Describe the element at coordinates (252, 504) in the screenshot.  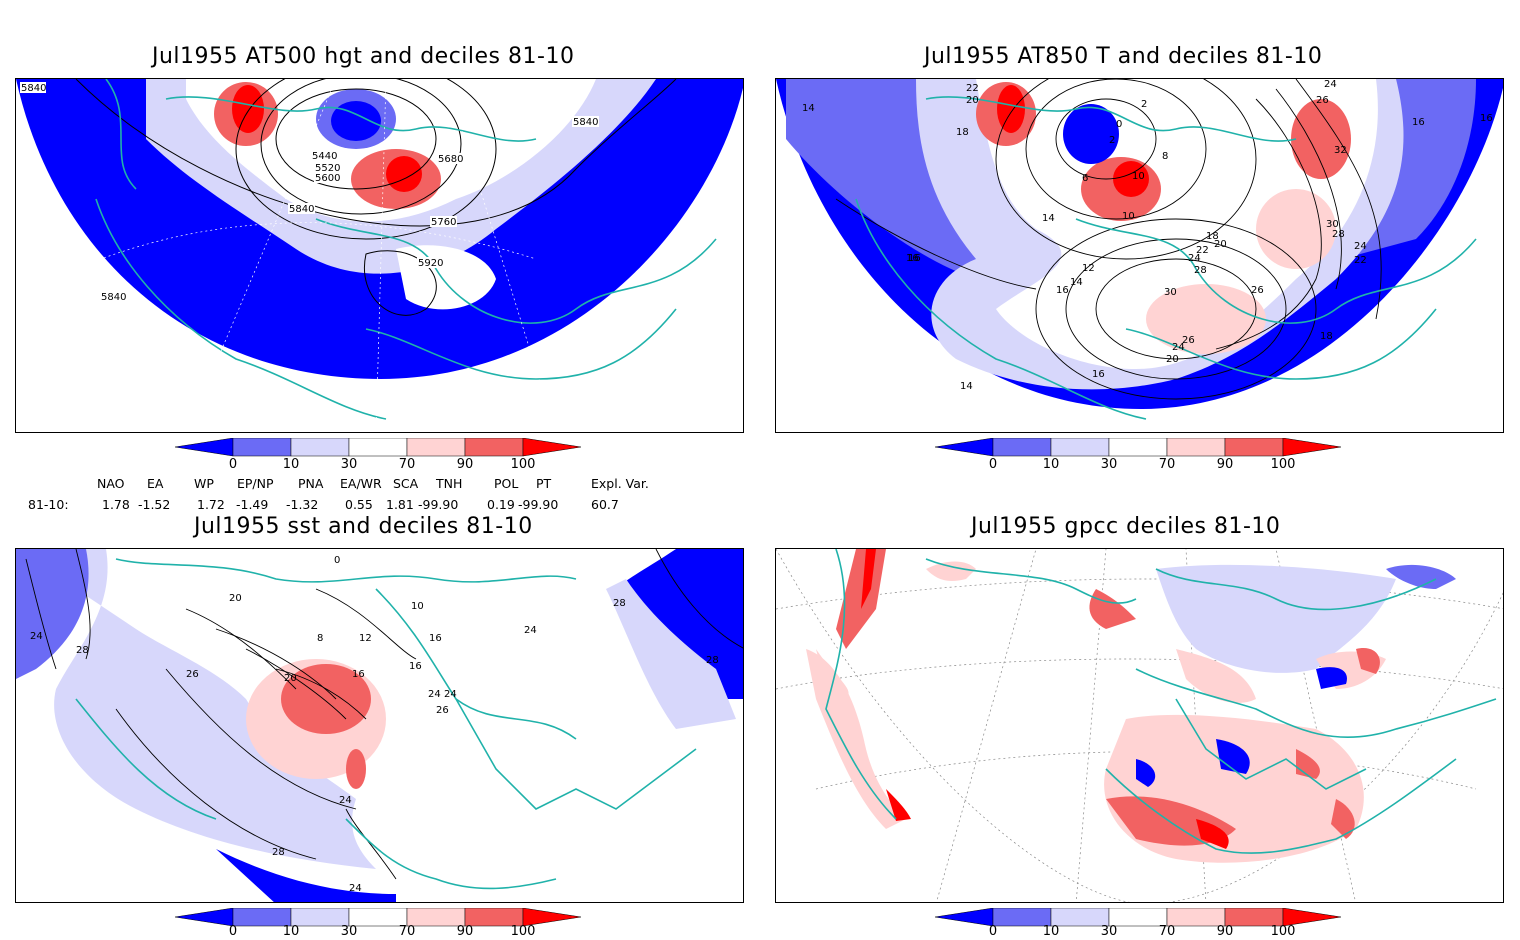
I see `index-value: -1.49` at that location.